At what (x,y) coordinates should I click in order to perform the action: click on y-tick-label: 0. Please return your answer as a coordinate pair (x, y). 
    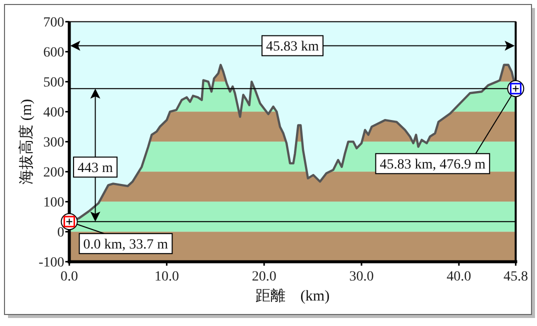
    Looking at the image, I should click on (60, 233).